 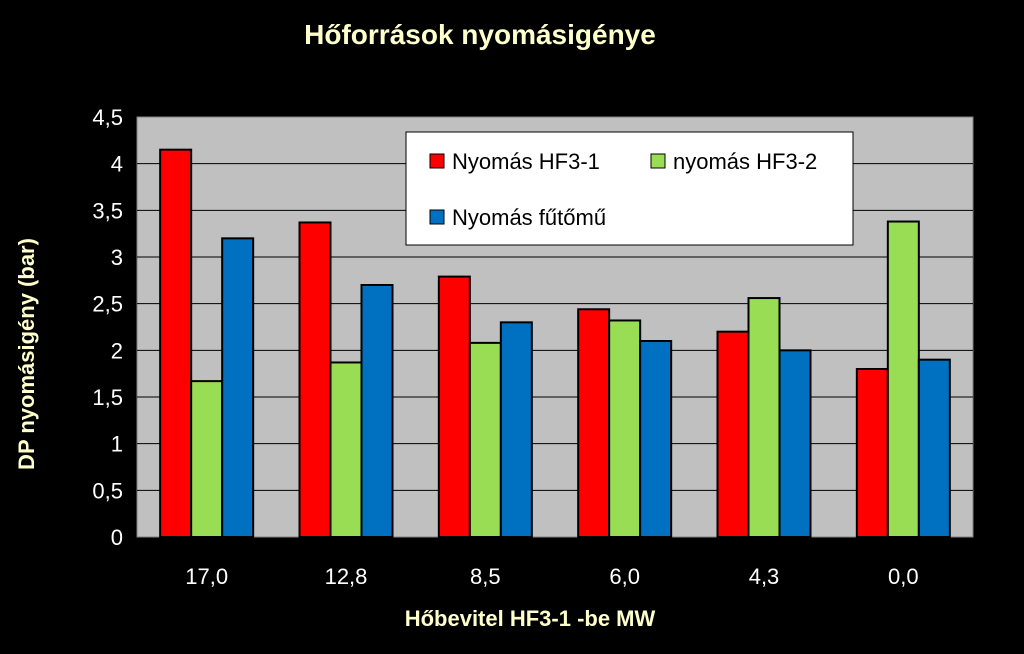 I want to click on x-tick-label: 12,8, so click(x=346, y=576).